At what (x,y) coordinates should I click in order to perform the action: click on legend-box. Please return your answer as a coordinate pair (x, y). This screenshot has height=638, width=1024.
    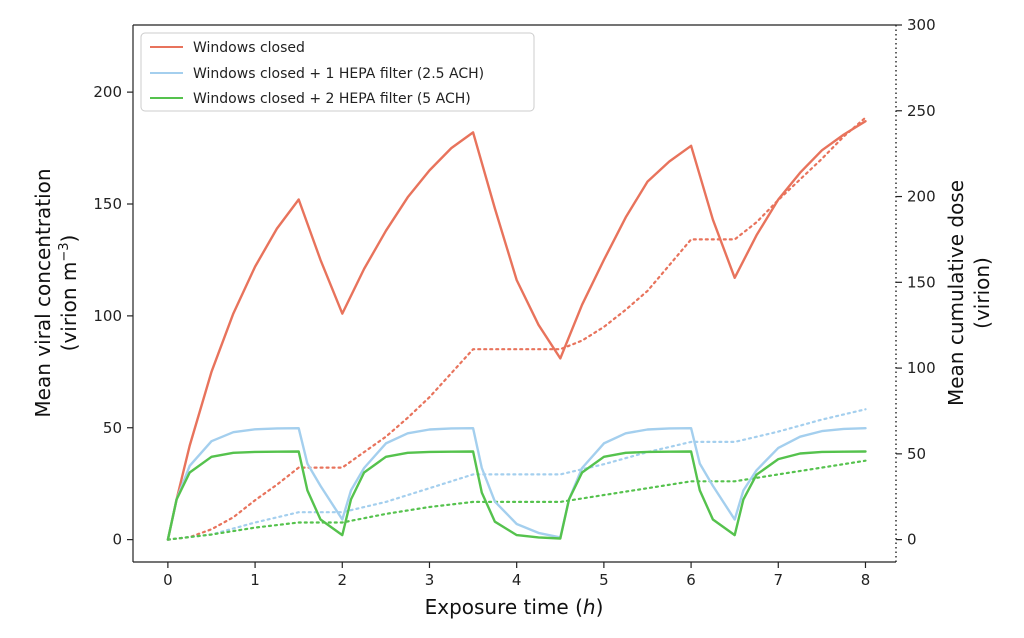
    Looking at the image, I should click on (337, 72).